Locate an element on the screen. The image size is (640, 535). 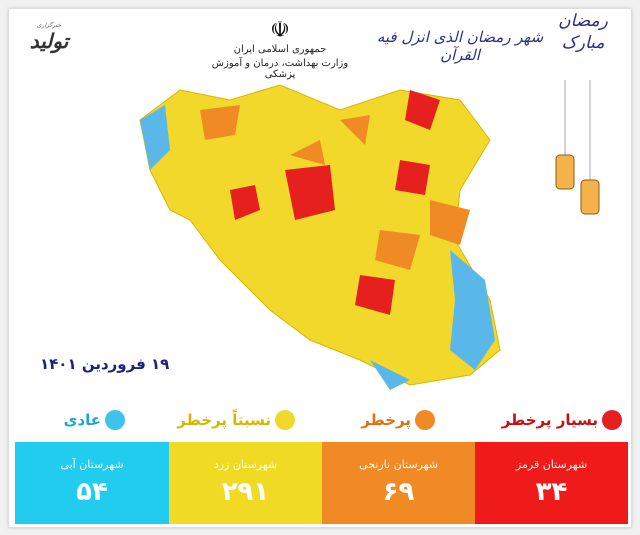
blue-dot-icon is located at coordinates (115, 420).